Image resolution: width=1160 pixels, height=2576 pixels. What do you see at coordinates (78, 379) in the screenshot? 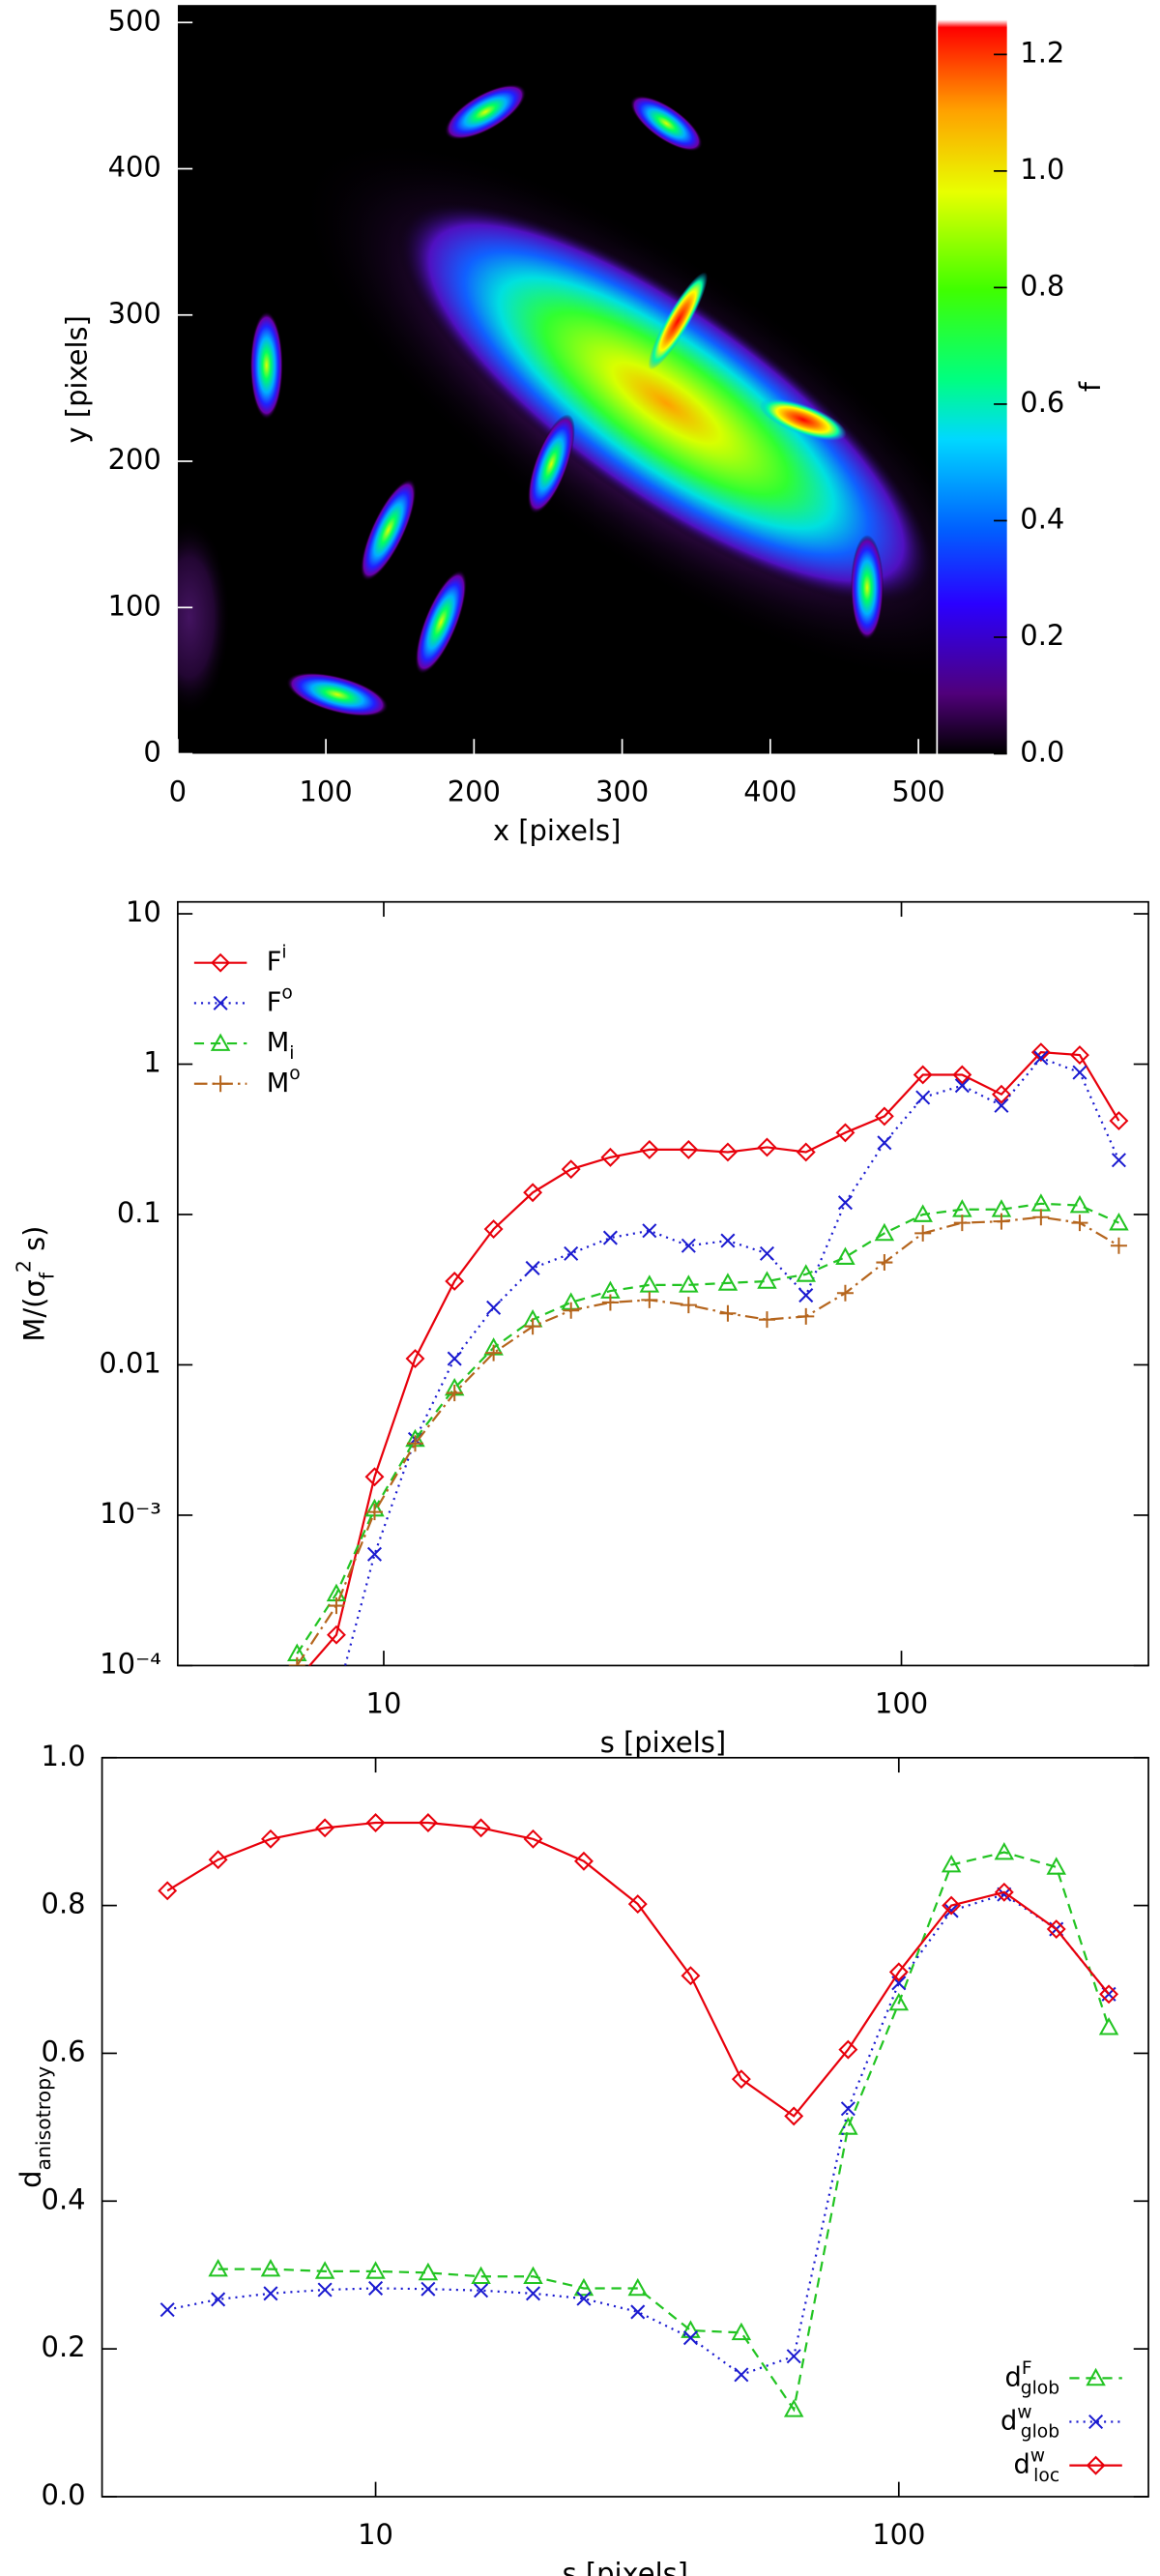
I see `y-axis-label: y [pixels]` at bounding box center [78, 379].